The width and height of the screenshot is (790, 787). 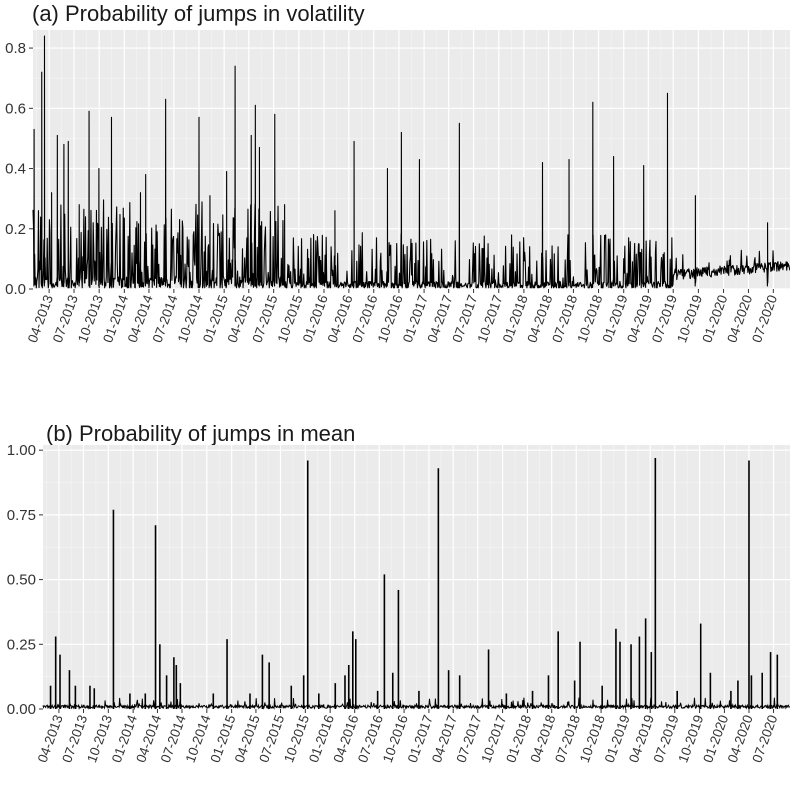 I want to click on panel-b-title: (b) Probability of jumps in mean, so click(x=200, y=433).